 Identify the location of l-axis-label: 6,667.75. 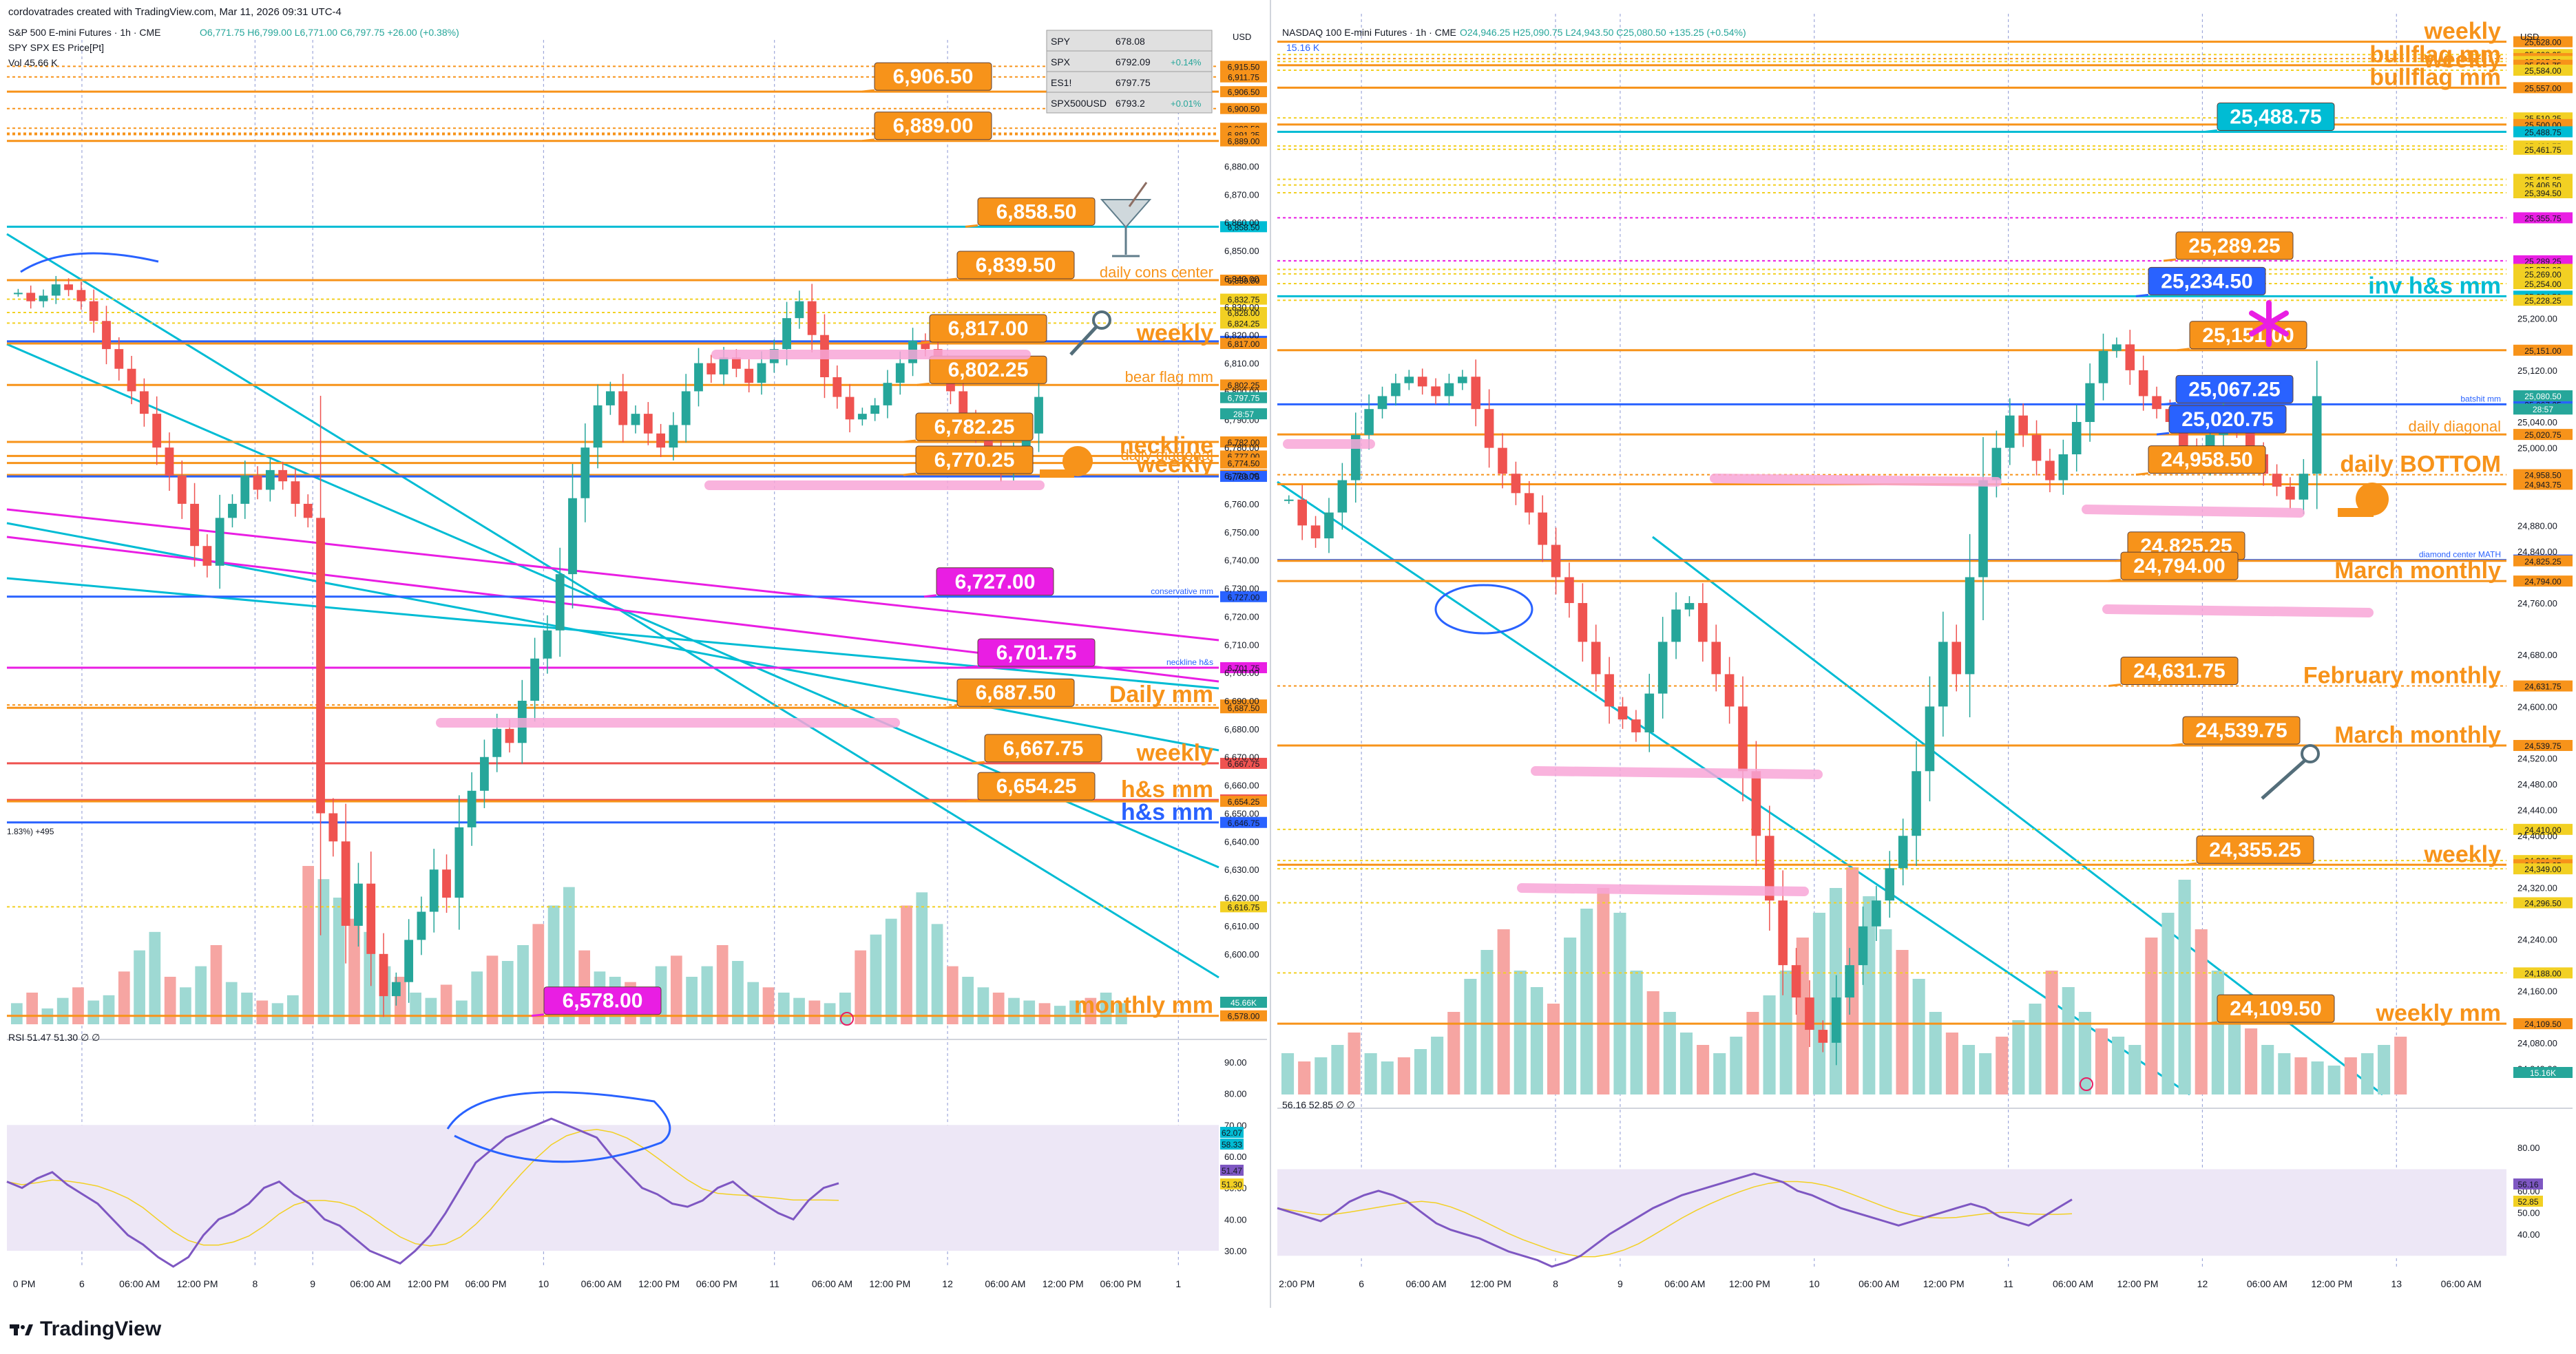
(1244, 764).